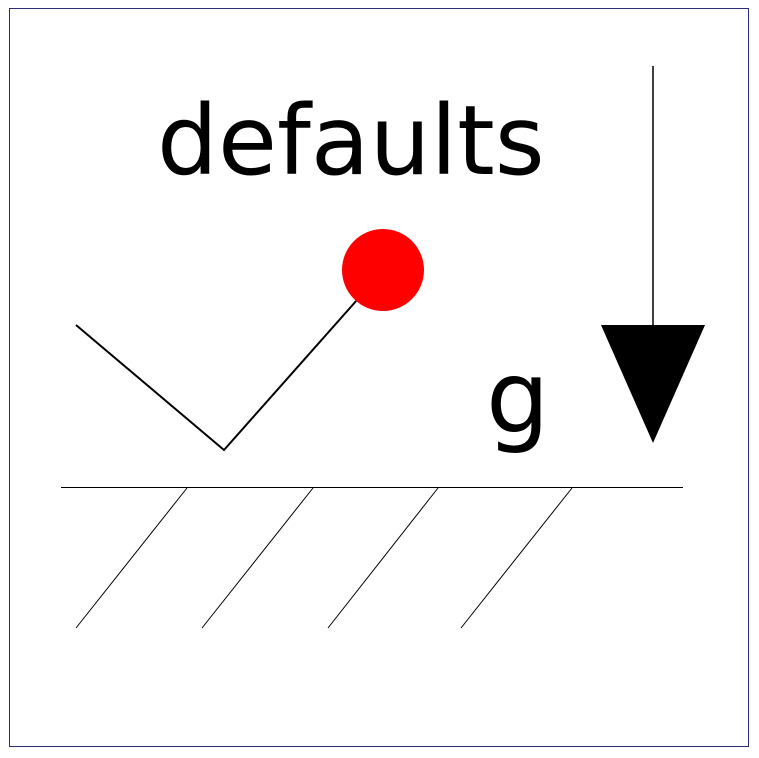  Describe the element at coordinates (383, 270) in the screenshot. I see `pendulum-bob` at that location.